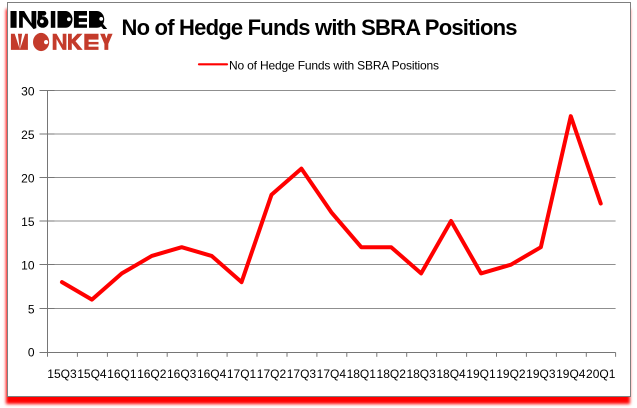 The width and height of the screenshot is (637, 408). Describe the element at coordinates (362, 374) in the screenshot. I see `svg-text: 18Q1` at that location.